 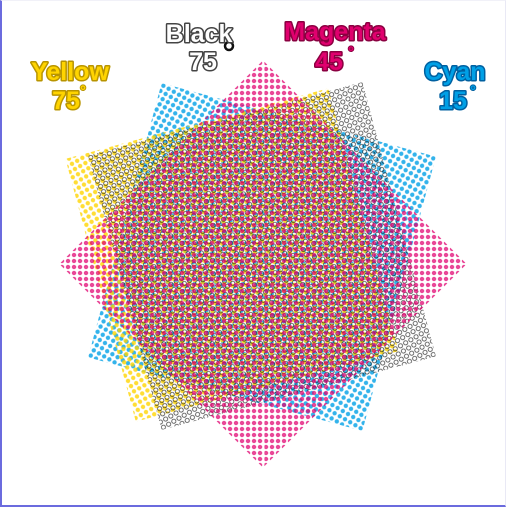 I want to click on black-marker-icon, so click(x=229, y=46).